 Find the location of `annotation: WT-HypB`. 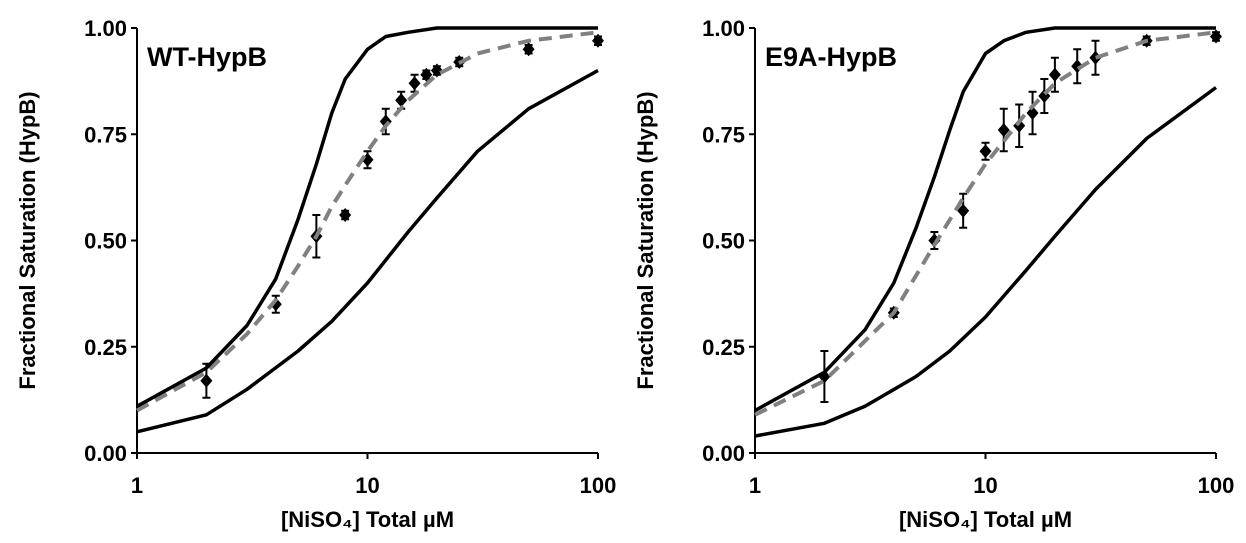

annotation: WT-HypB is located at coordinates (207, 57).